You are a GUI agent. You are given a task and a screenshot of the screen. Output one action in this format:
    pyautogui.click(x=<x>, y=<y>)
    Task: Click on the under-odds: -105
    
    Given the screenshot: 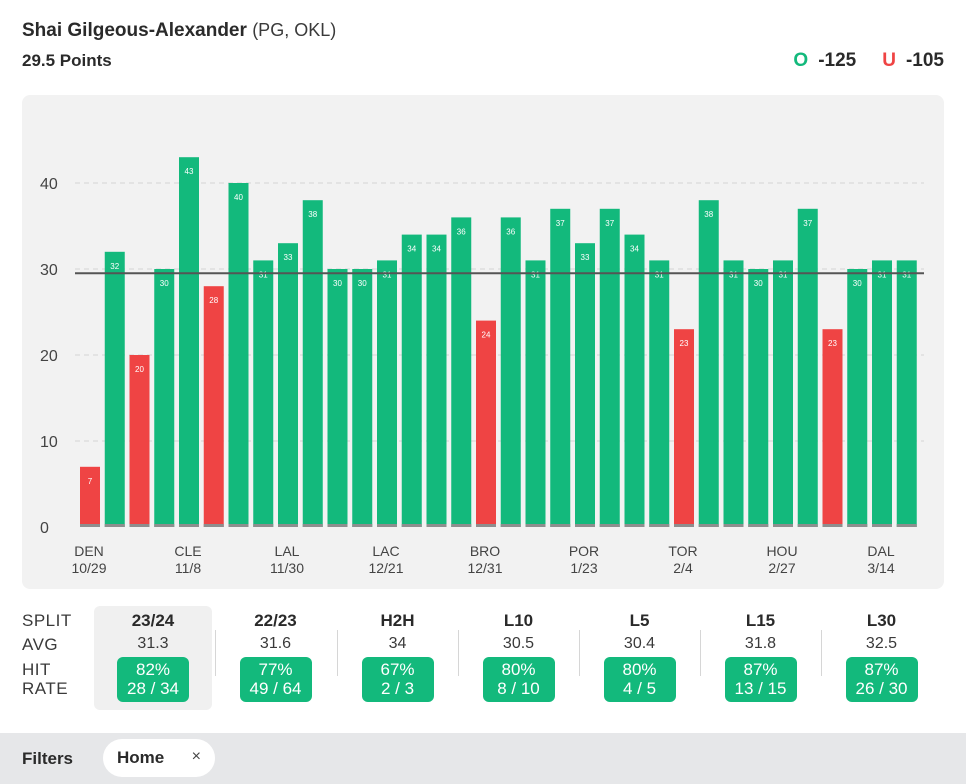 What is the action you would take?
    pyautogui.click(x=924, y=60)
    